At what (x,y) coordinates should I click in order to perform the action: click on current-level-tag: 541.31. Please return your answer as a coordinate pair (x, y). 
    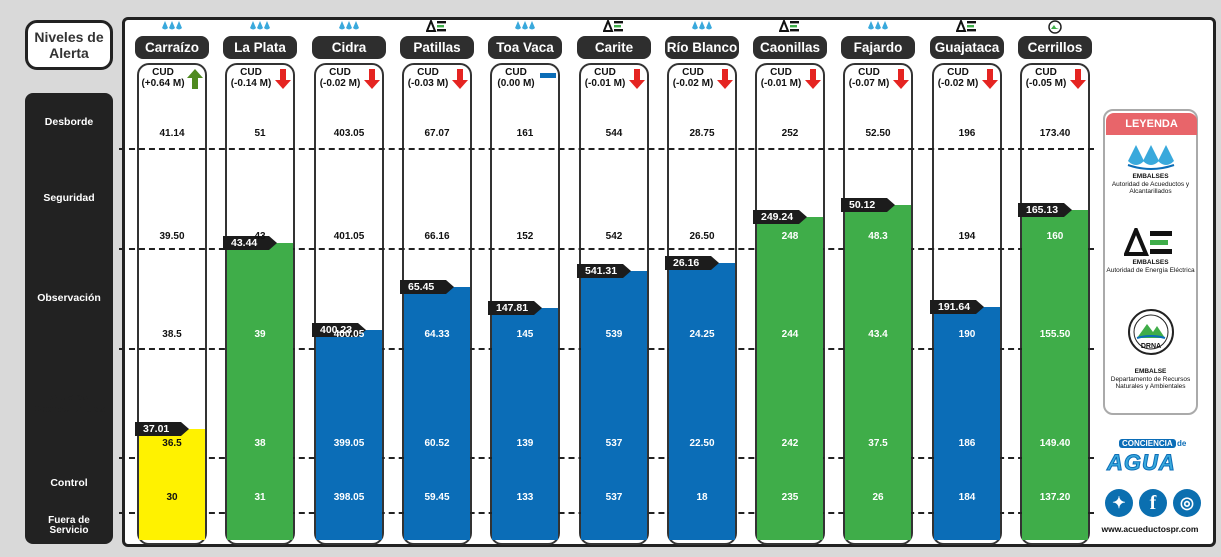
    Looking at the image, I should click on (604, 271).